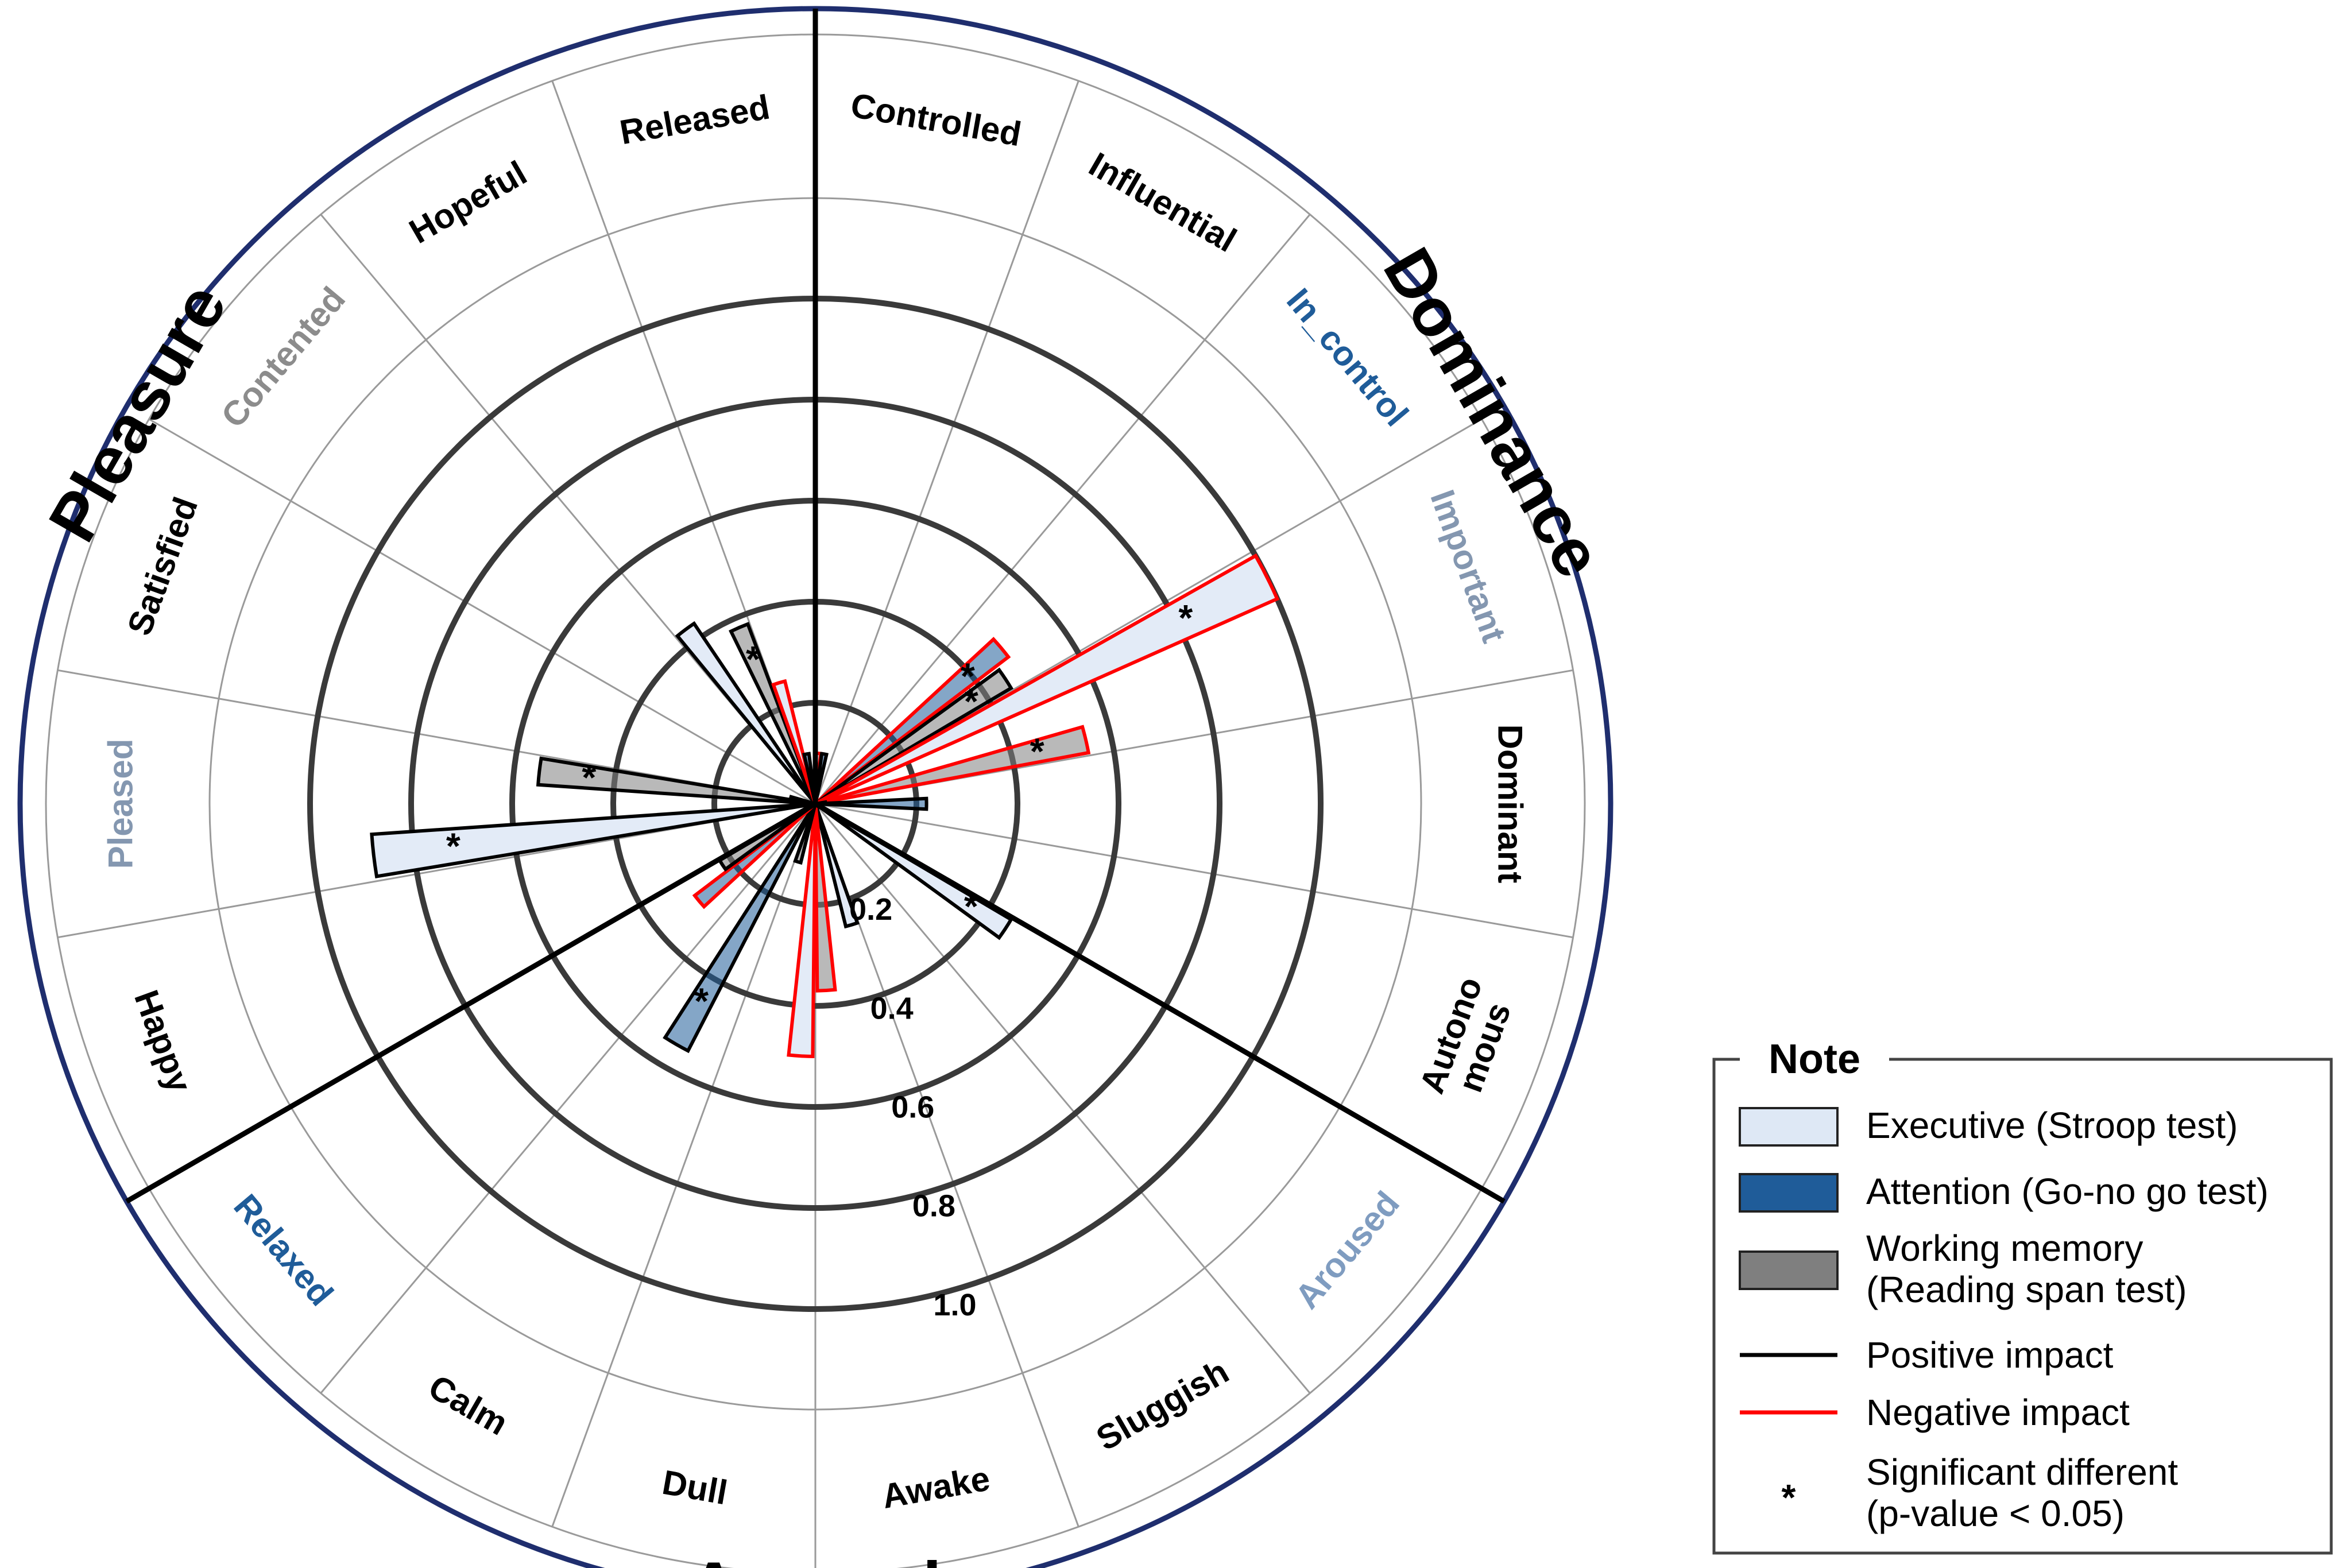  I want to click on category-label-relaxed: Relaxed, so click(283, 1250).